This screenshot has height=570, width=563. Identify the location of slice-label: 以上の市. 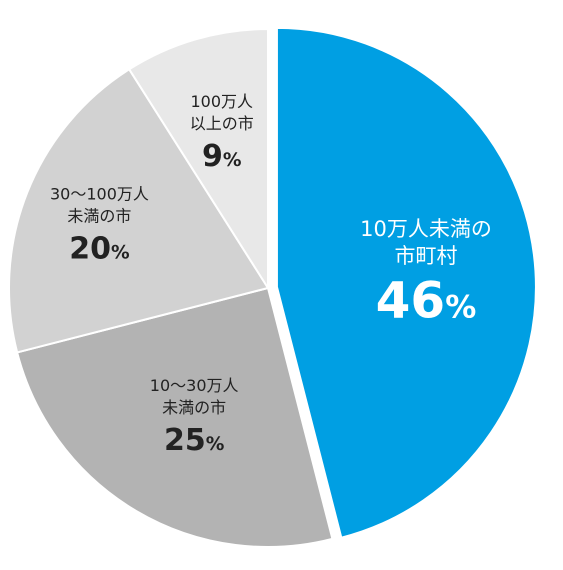
(222, 123).